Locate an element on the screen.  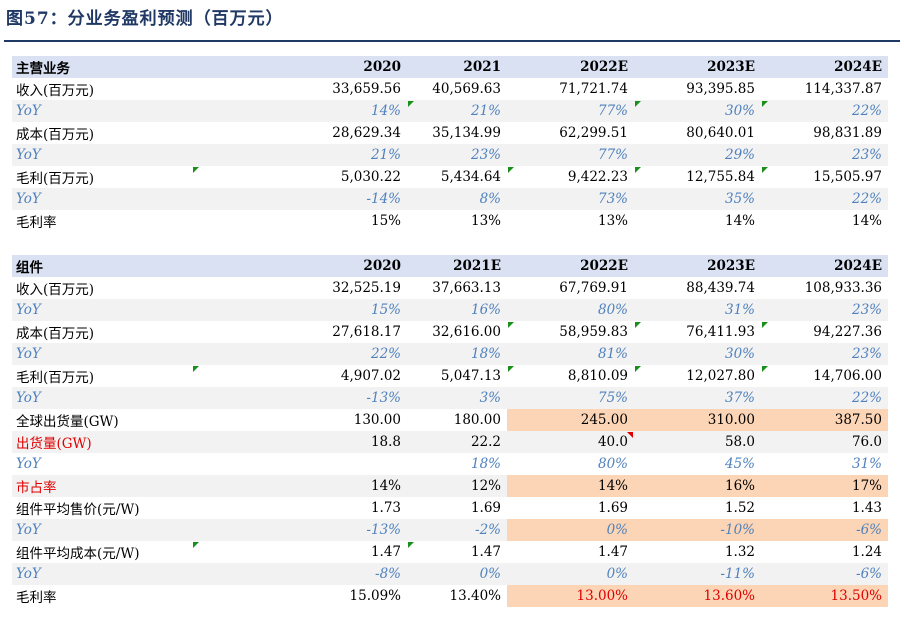
cell-value: 1.47 is located at coordinates (457, 552).